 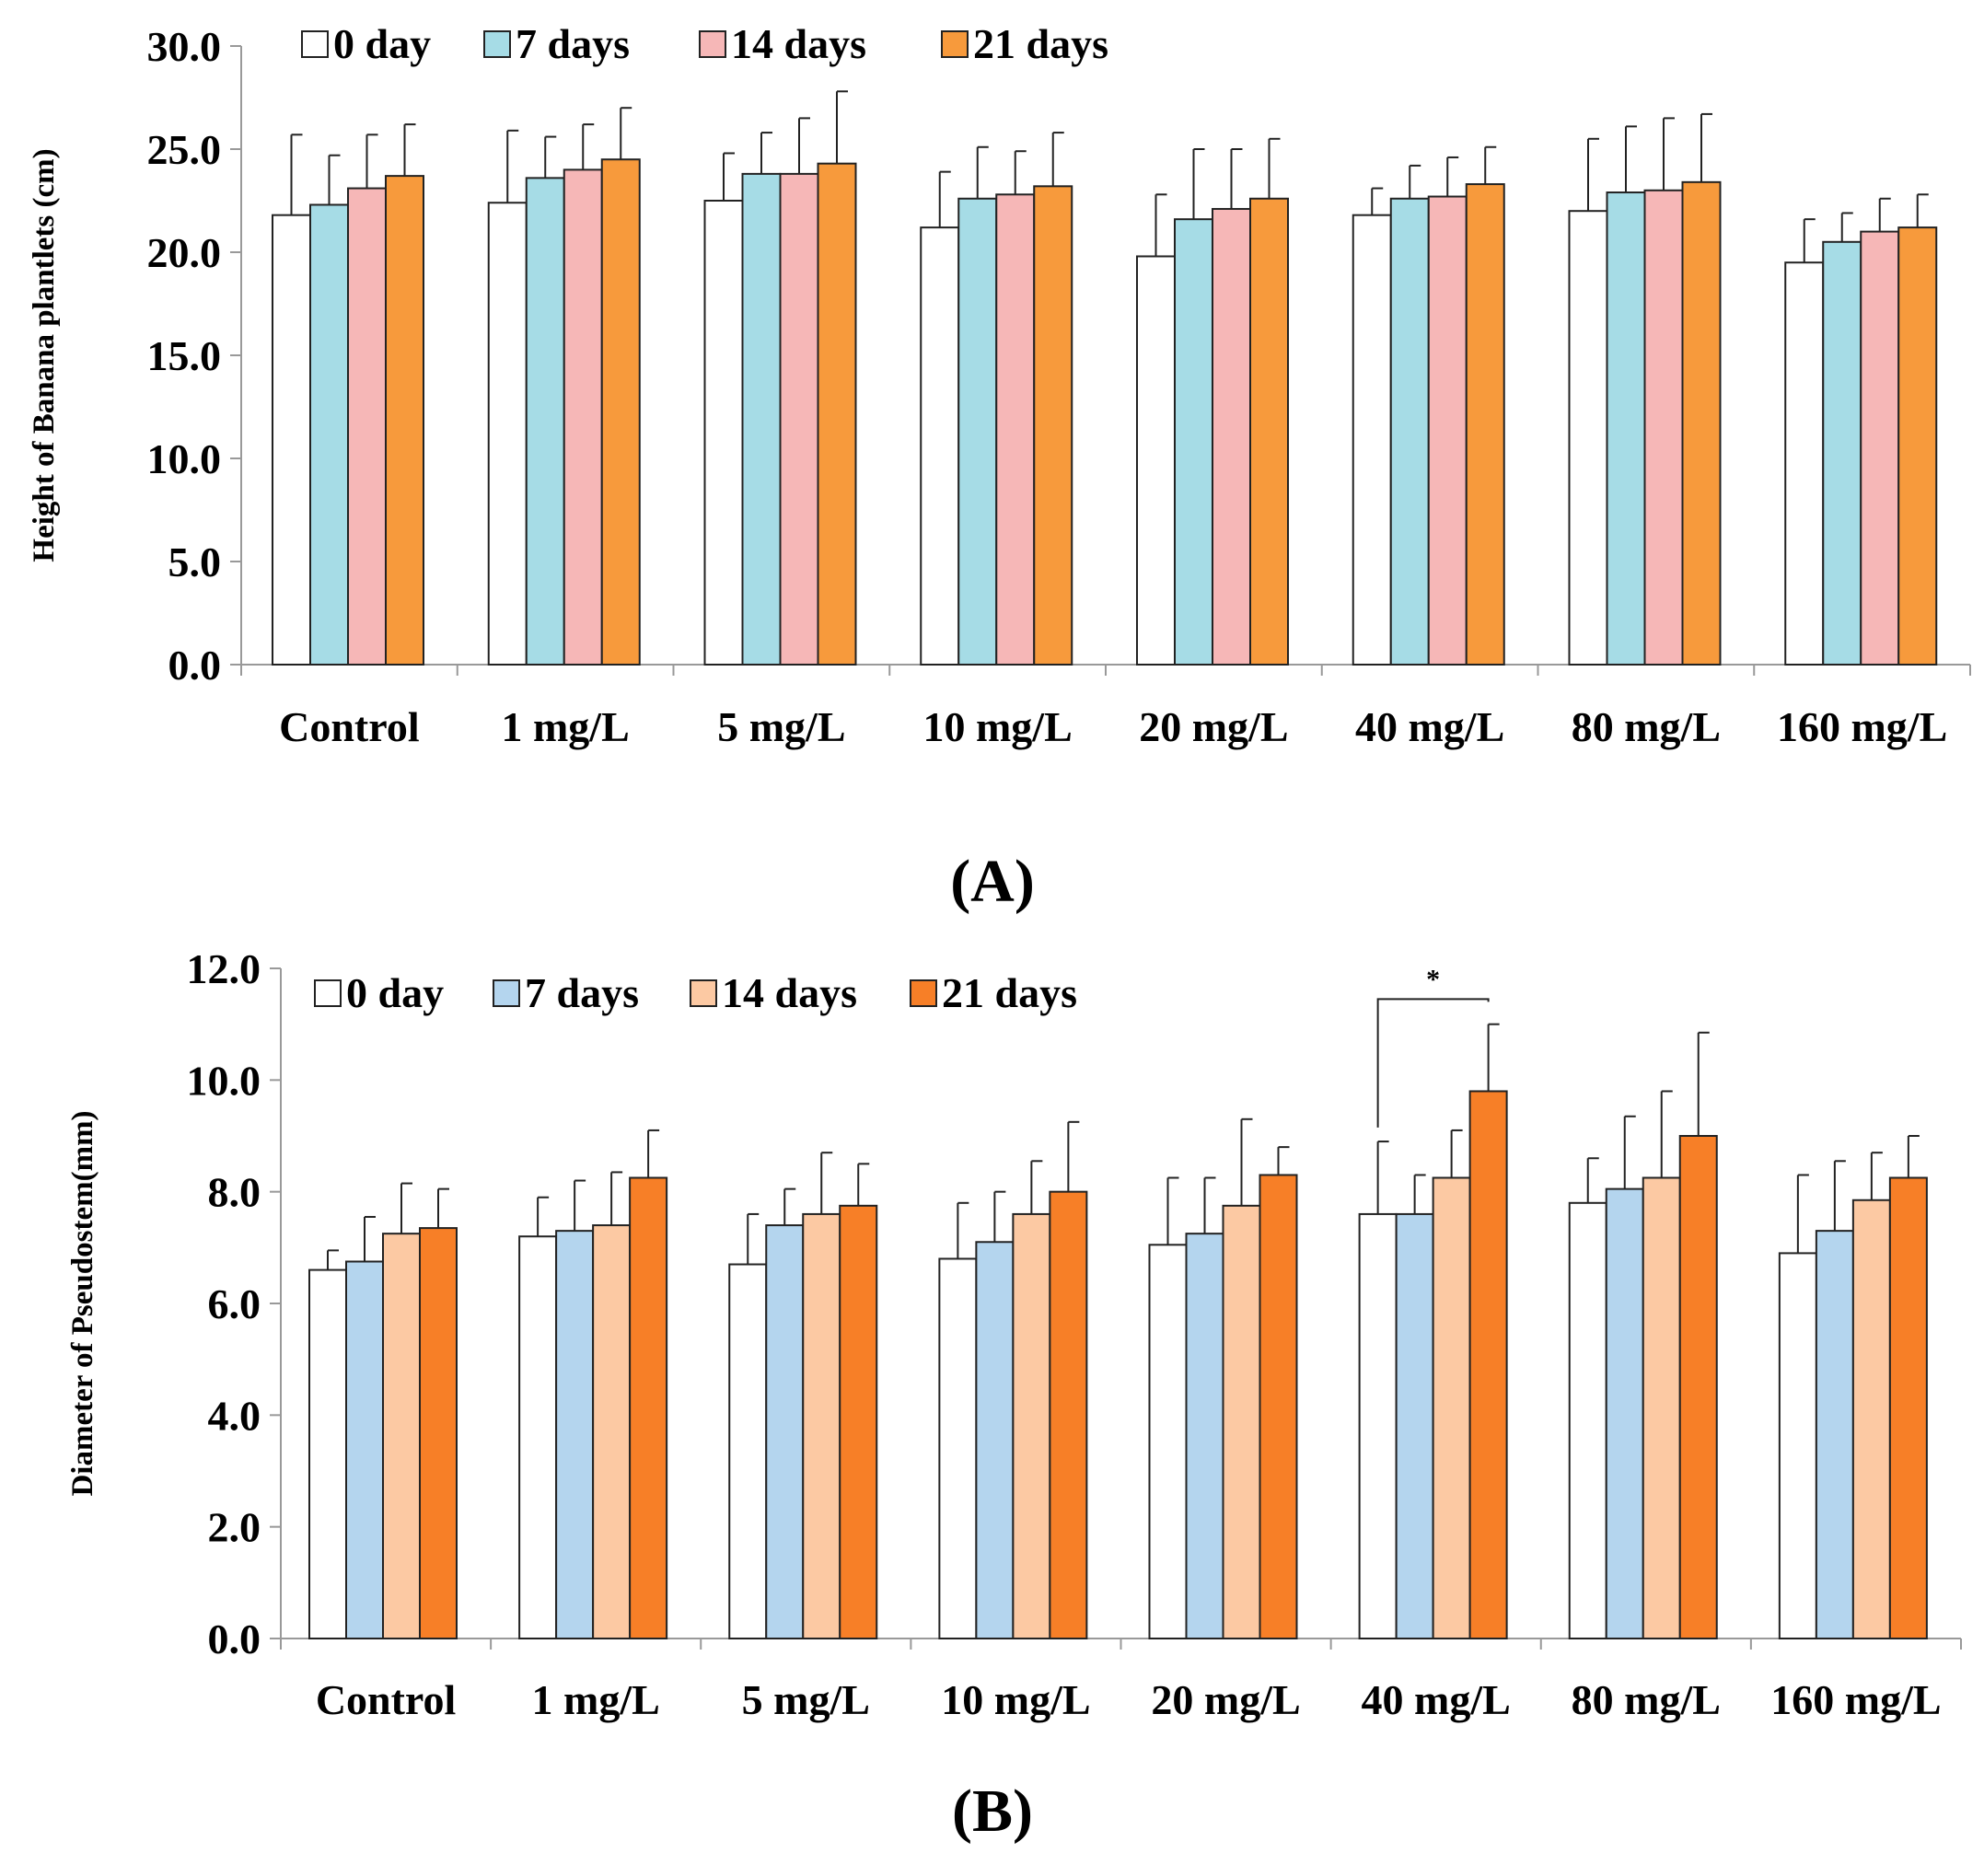 I want to click on panel-label-a: (A), so click(x=992, y=881).